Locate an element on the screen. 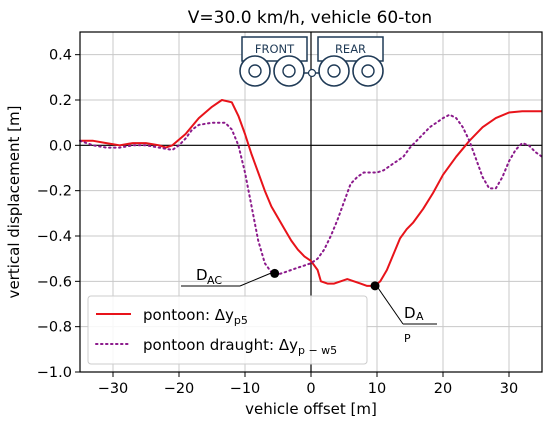 The width and height of the screenshot is (550, 424). x-tick-label: 10 is located at coordinates (377, 389).